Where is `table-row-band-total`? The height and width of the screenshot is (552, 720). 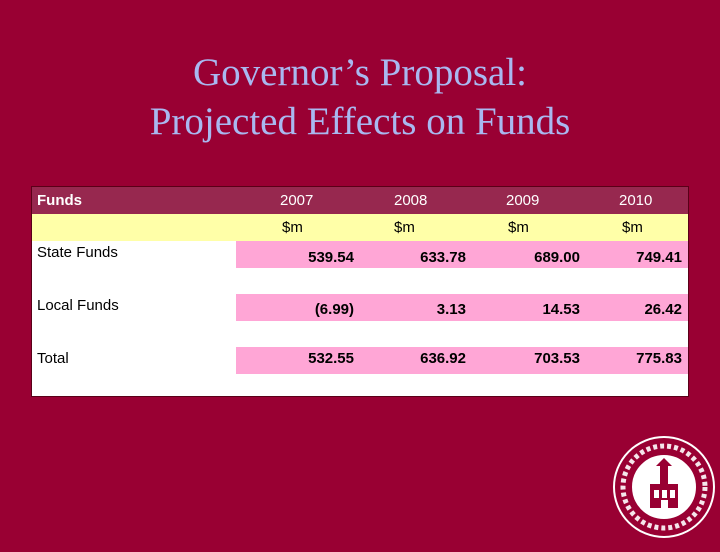 table-row-band-total is located at coordinates (462, 360).